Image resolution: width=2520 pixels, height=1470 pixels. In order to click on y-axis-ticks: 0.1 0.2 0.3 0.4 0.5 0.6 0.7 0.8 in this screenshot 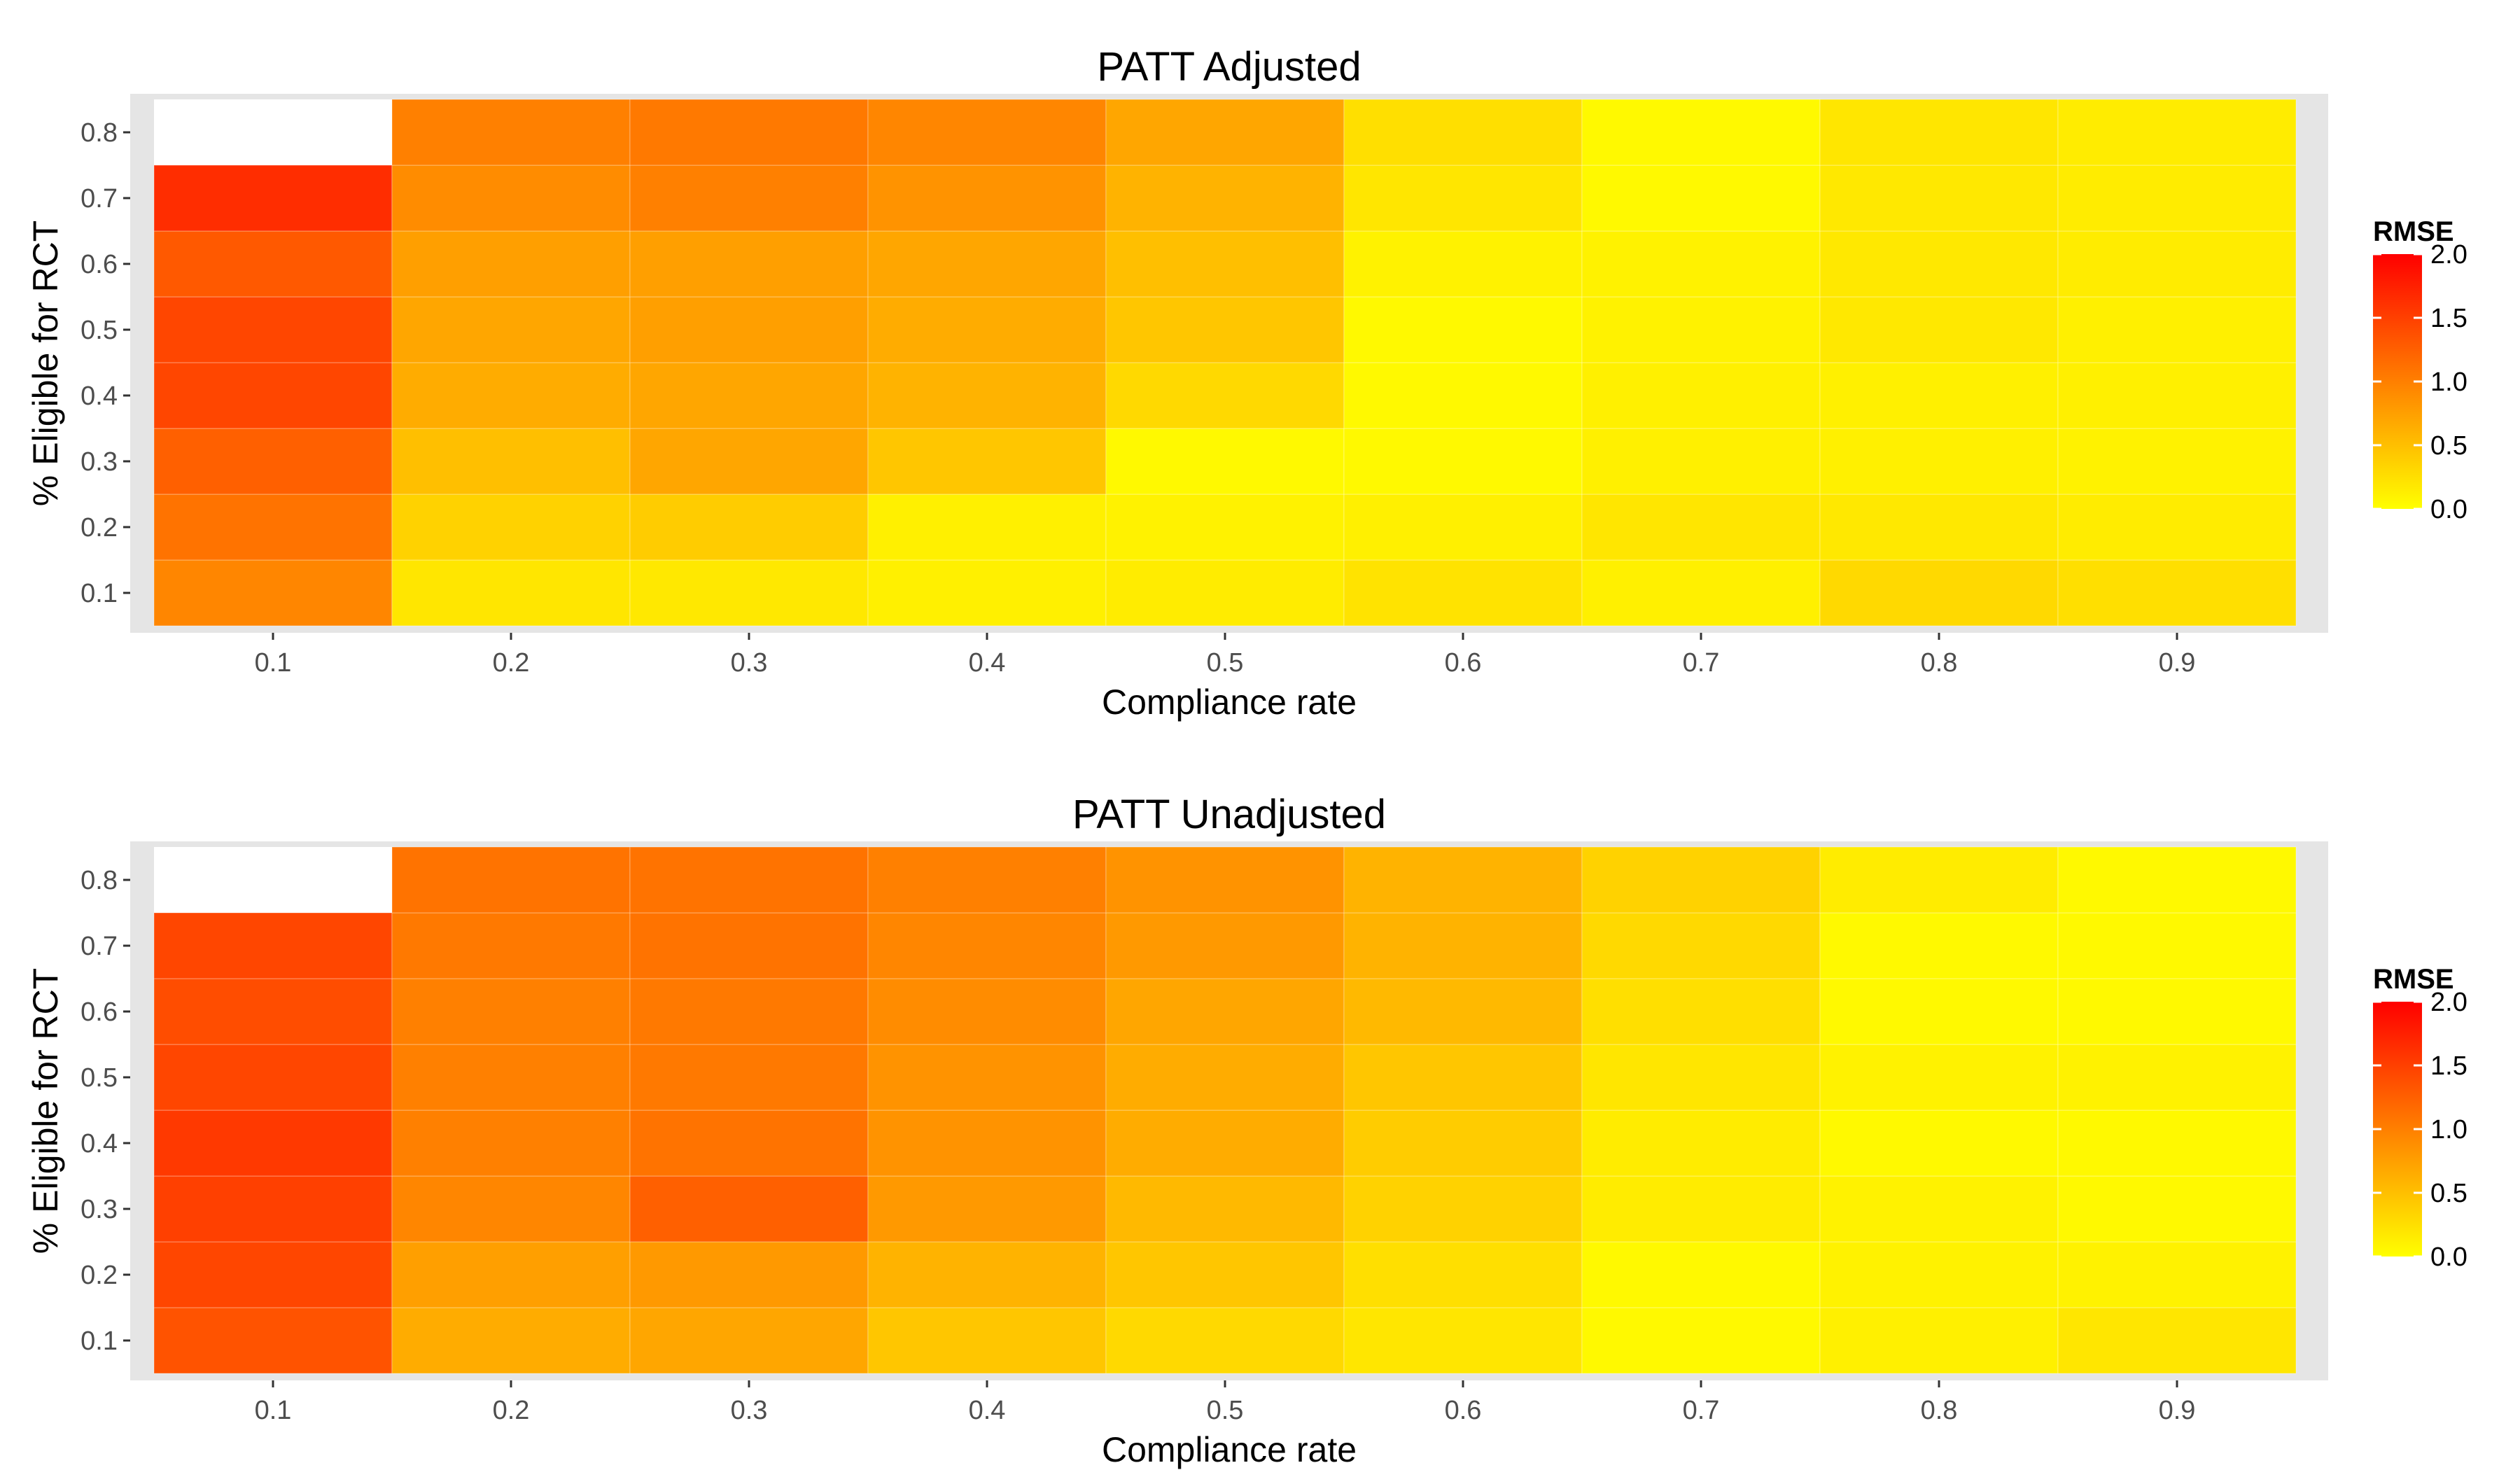, I will do `click(105, 363)`.